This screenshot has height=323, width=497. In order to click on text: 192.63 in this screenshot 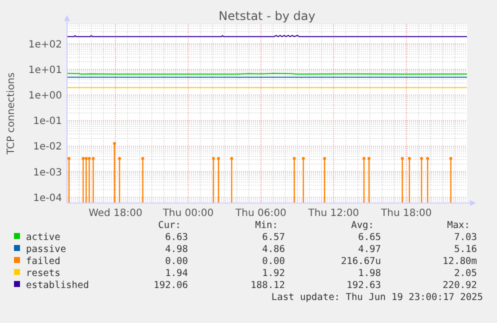, I will do `click(363, 285)`.